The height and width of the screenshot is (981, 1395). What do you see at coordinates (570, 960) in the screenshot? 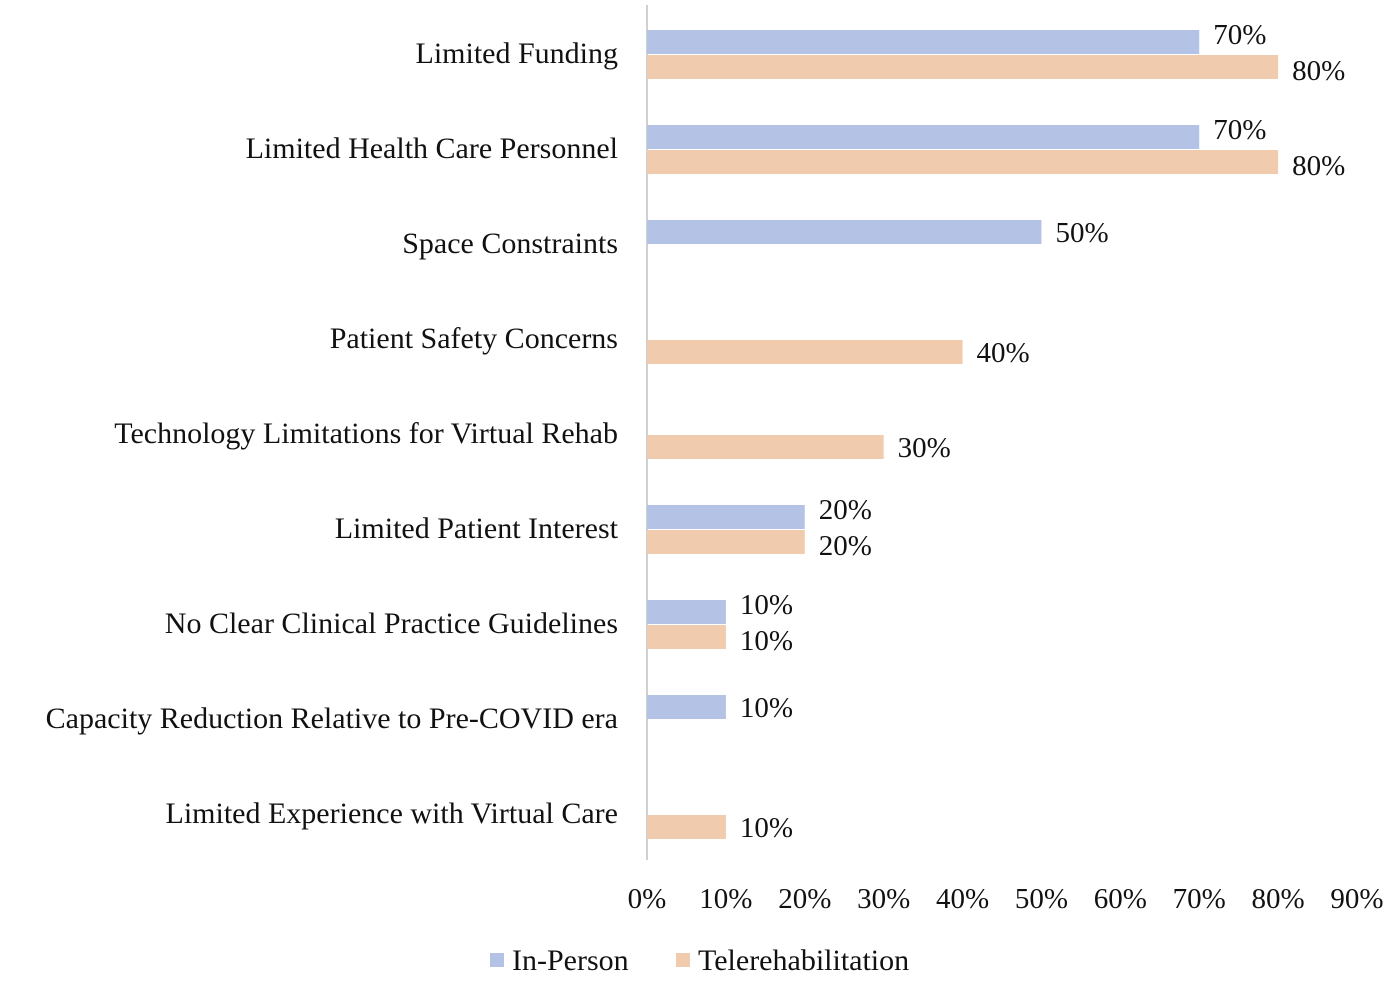
I see `legend-label: In-Person` at bounding box center [570, 960].